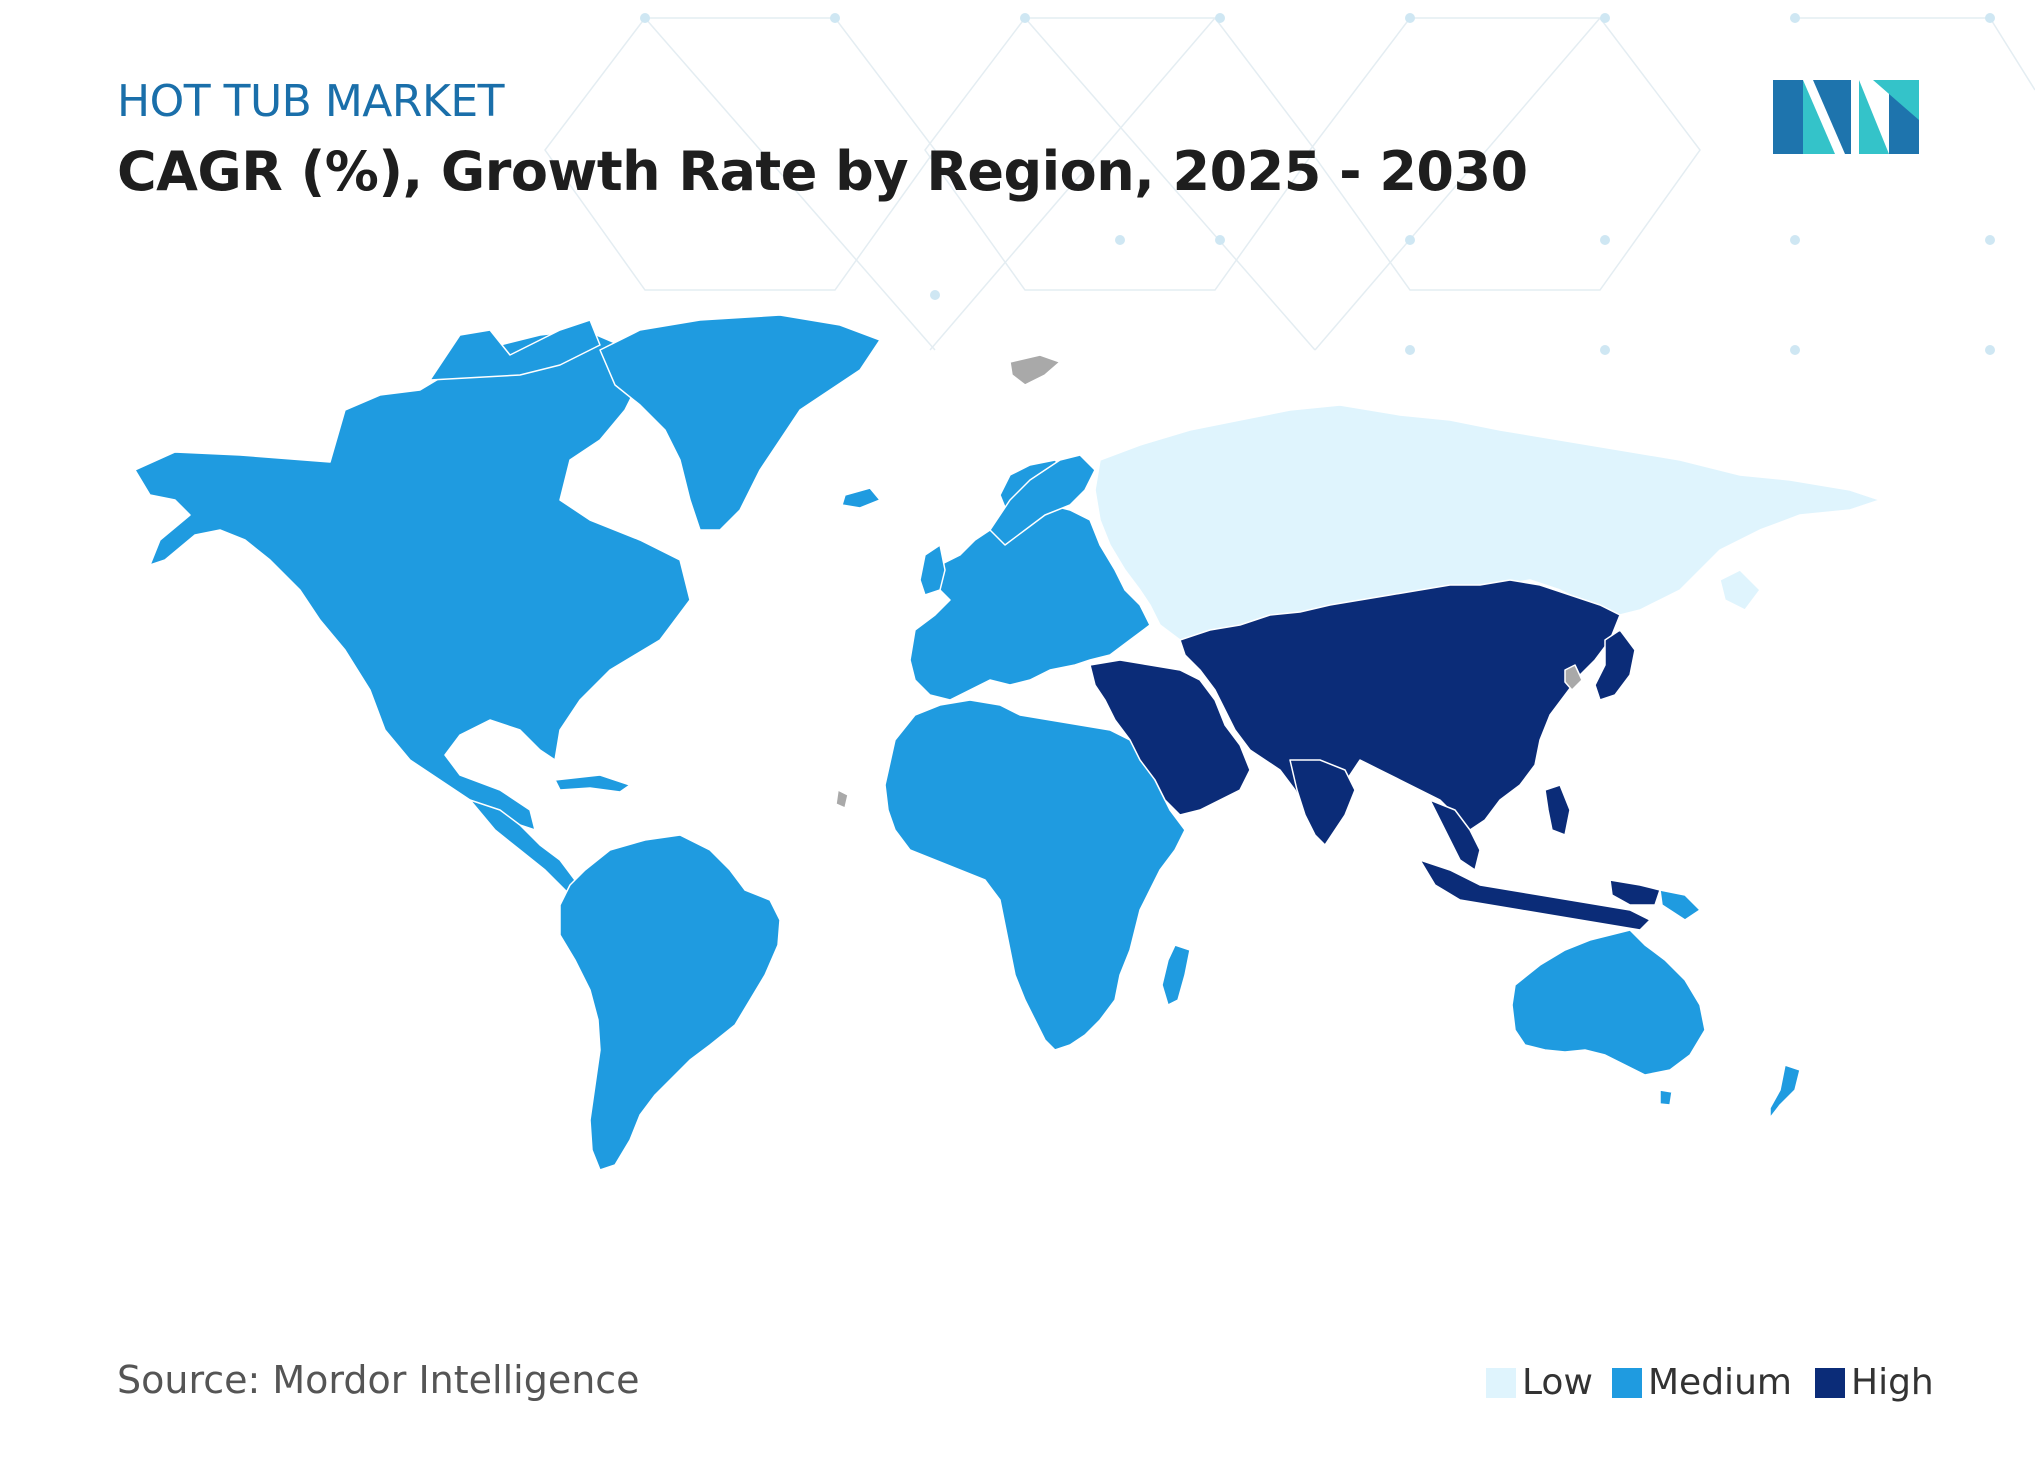 The height and width of the screenshot is (1480, 2035). What do you see at coordinates (740, 422) in the screenshot?
I see `region-greenland` at bounding box center [740, 422].